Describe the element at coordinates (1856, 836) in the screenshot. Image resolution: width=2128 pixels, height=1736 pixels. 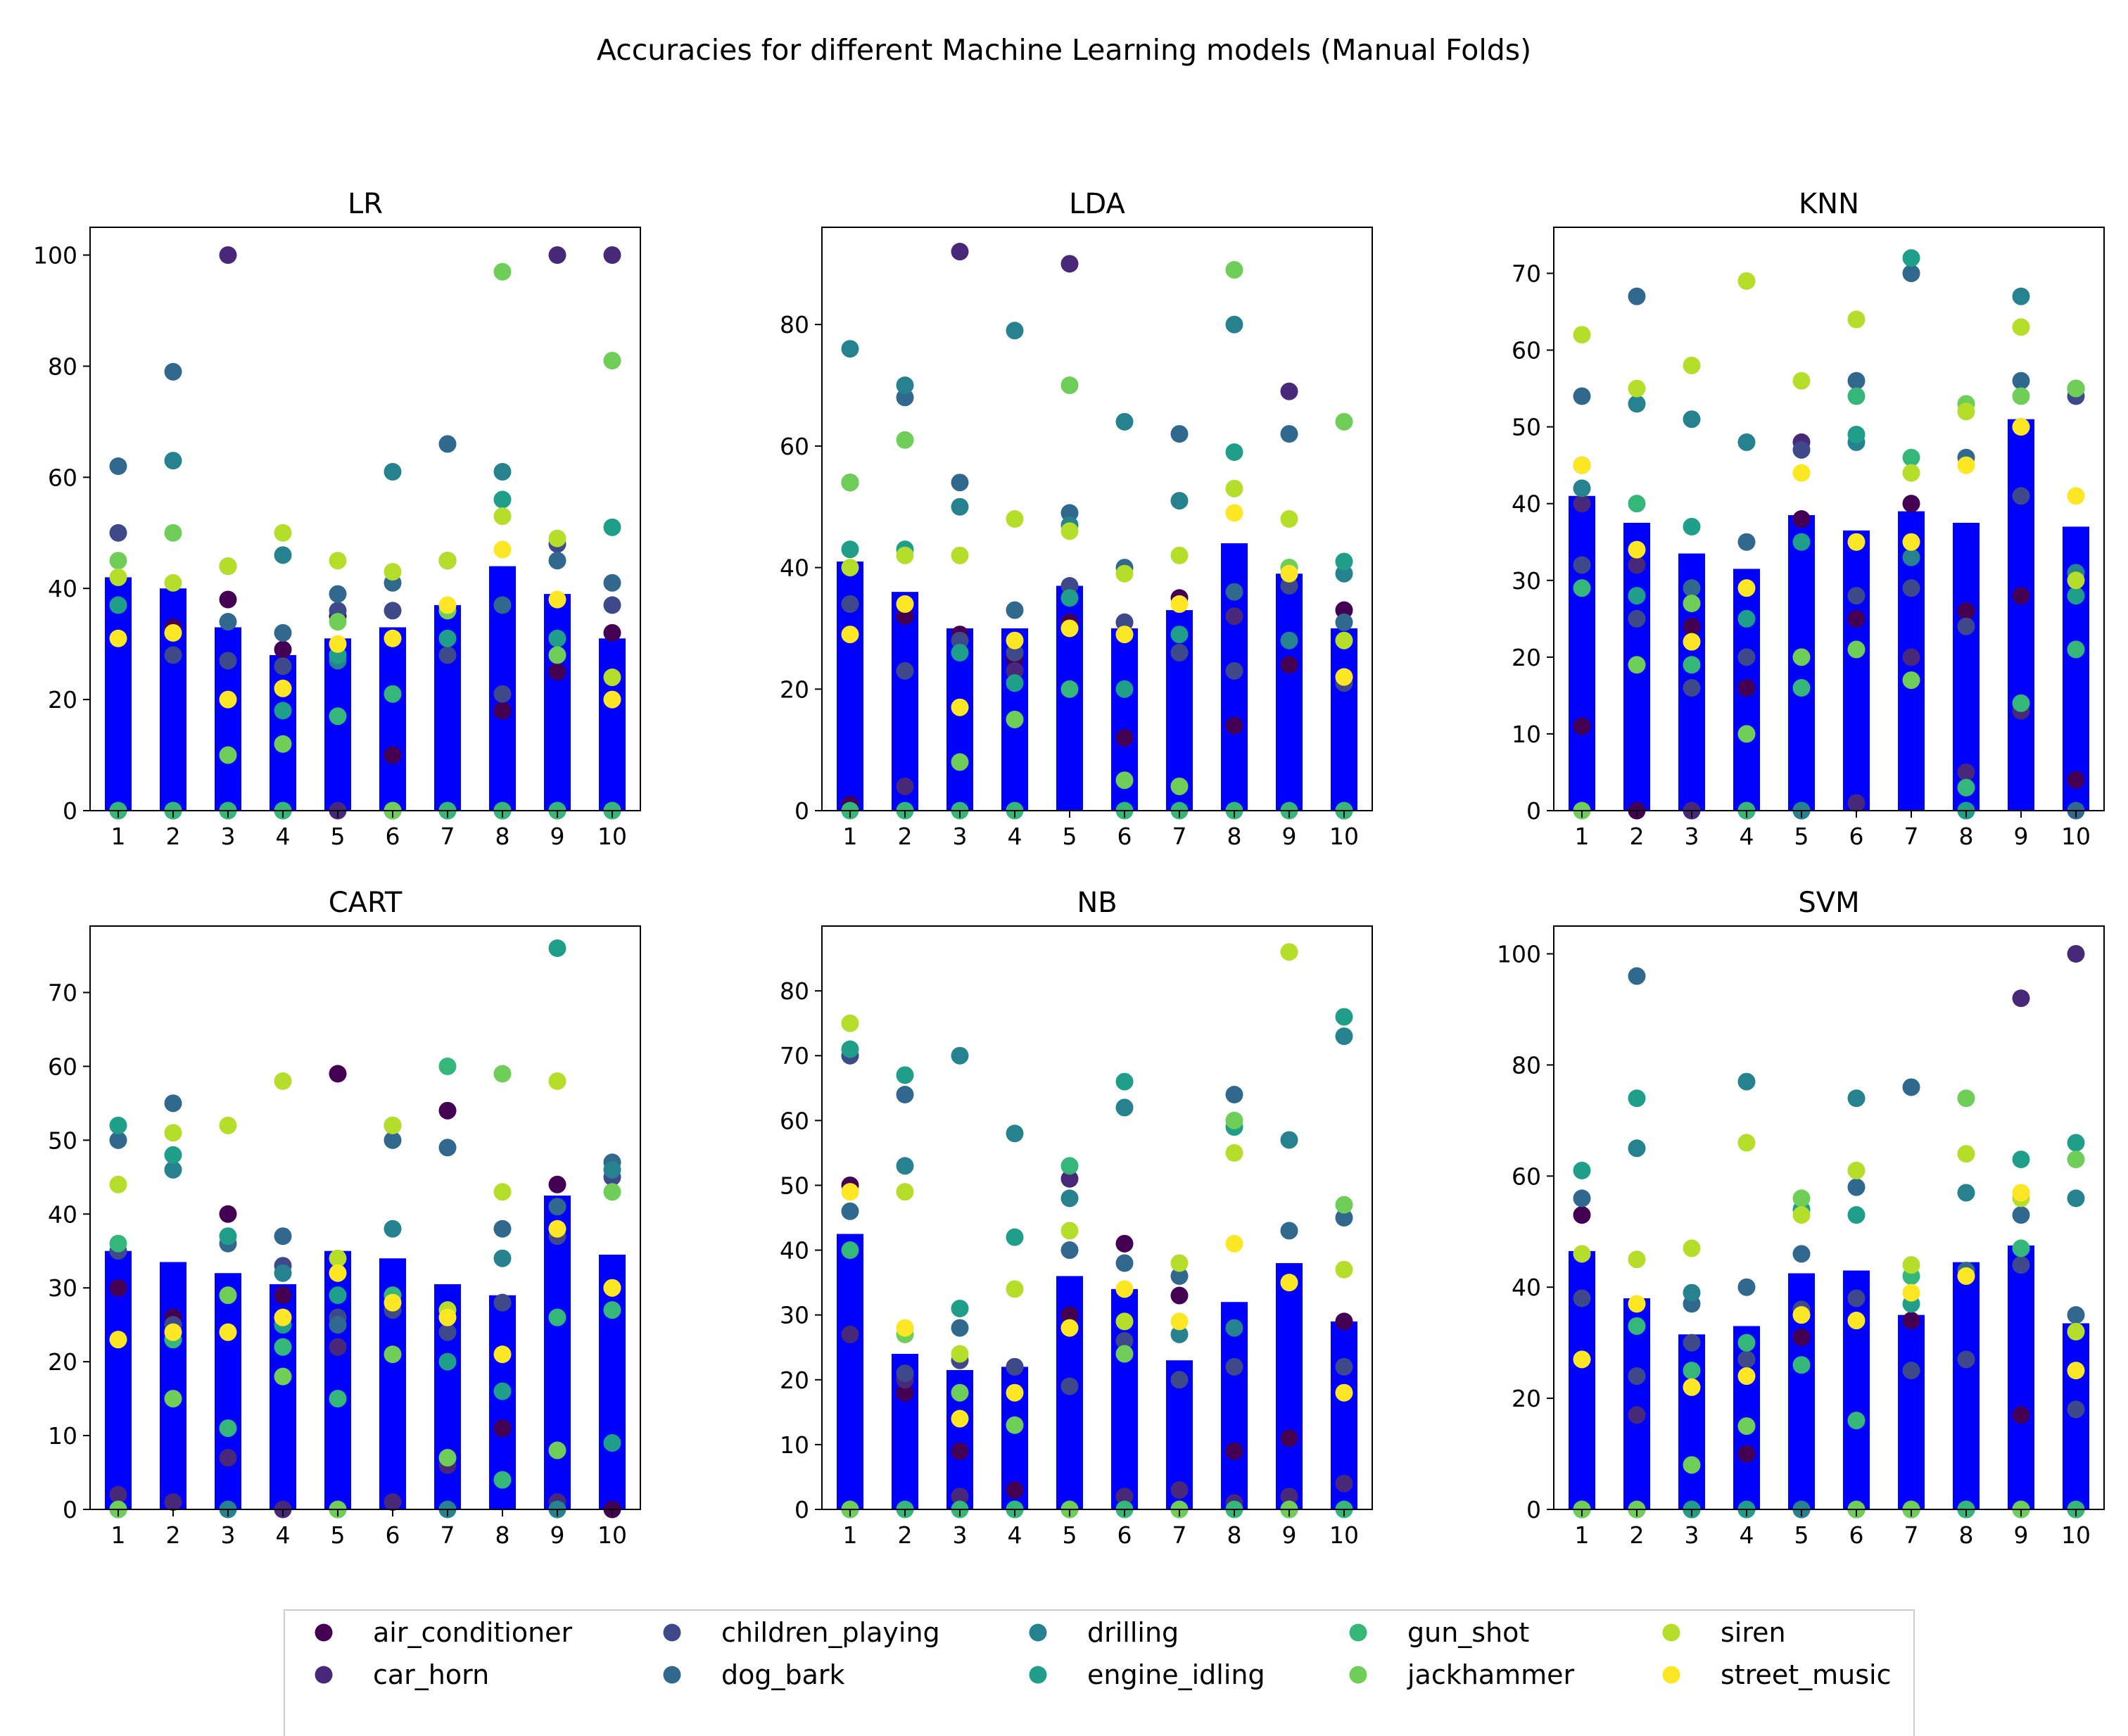
I see `x-tick-label: 6` at that location.